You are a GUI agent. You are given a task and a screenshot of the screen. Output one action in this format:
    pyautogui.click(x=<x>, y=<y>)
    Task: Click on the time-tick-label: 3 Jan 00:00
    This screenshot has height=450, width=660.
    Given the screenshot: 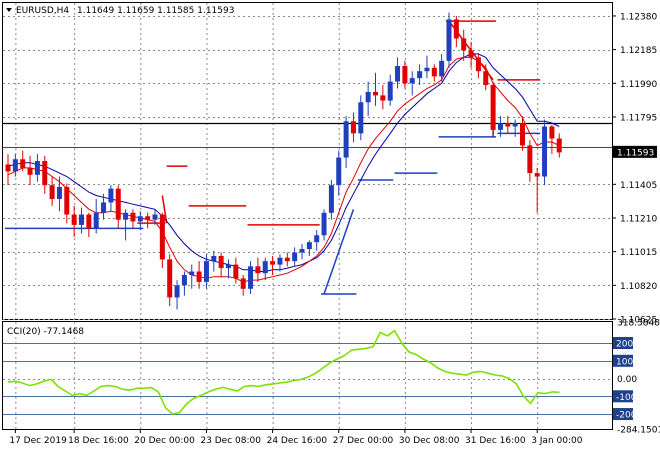 What is the action you would take?
    pyautogui.click(x=557, y=441)
    